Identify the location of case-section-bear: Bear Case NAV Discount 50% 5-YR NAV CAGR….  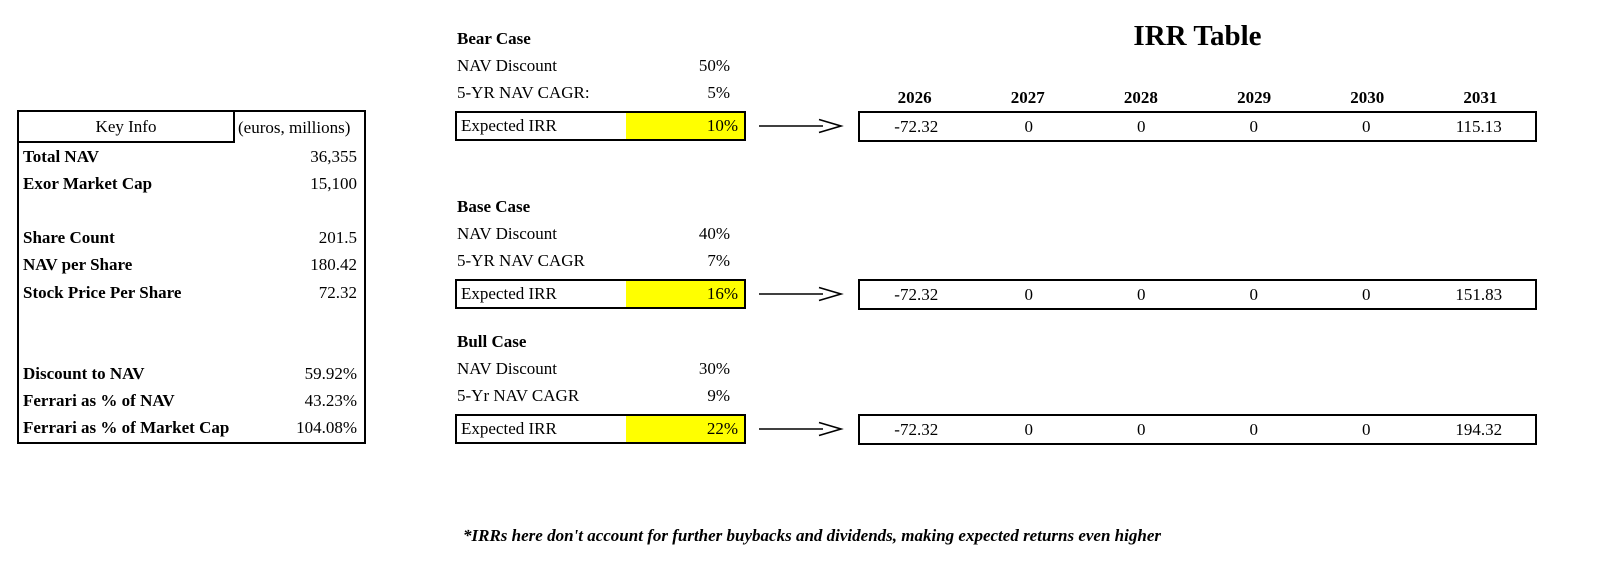
(600, 83).